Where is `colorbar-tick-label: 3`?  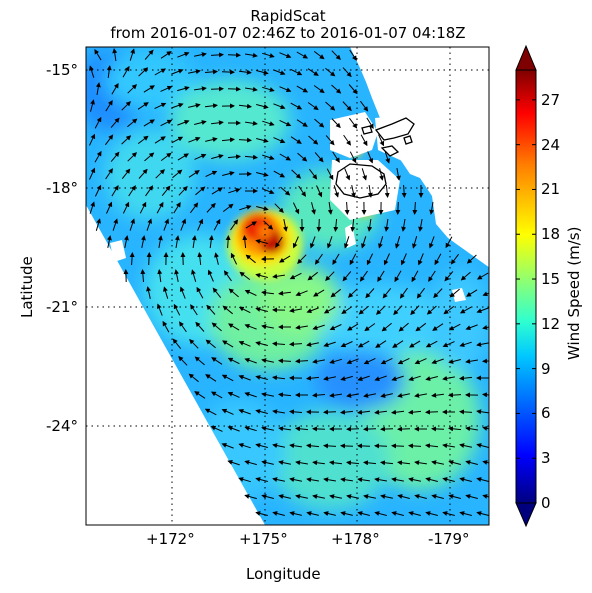
colorbar-tick-label: 3 is located at coordinates (546, 458).